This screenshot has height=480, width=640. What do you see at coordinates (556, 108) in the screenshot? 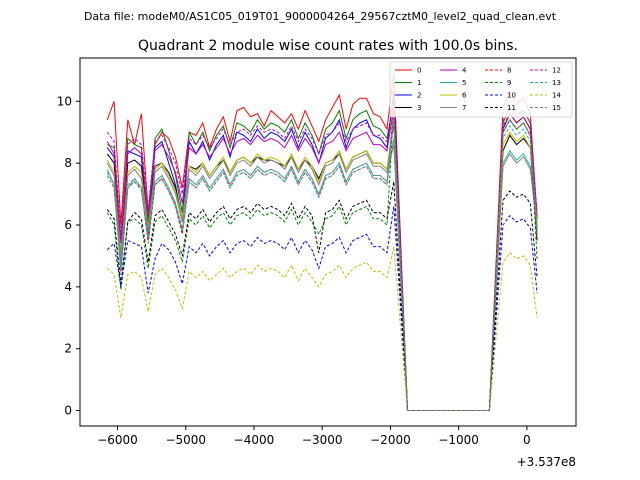
I see `legend-label-15: 15` at bounding box center [556, 108].